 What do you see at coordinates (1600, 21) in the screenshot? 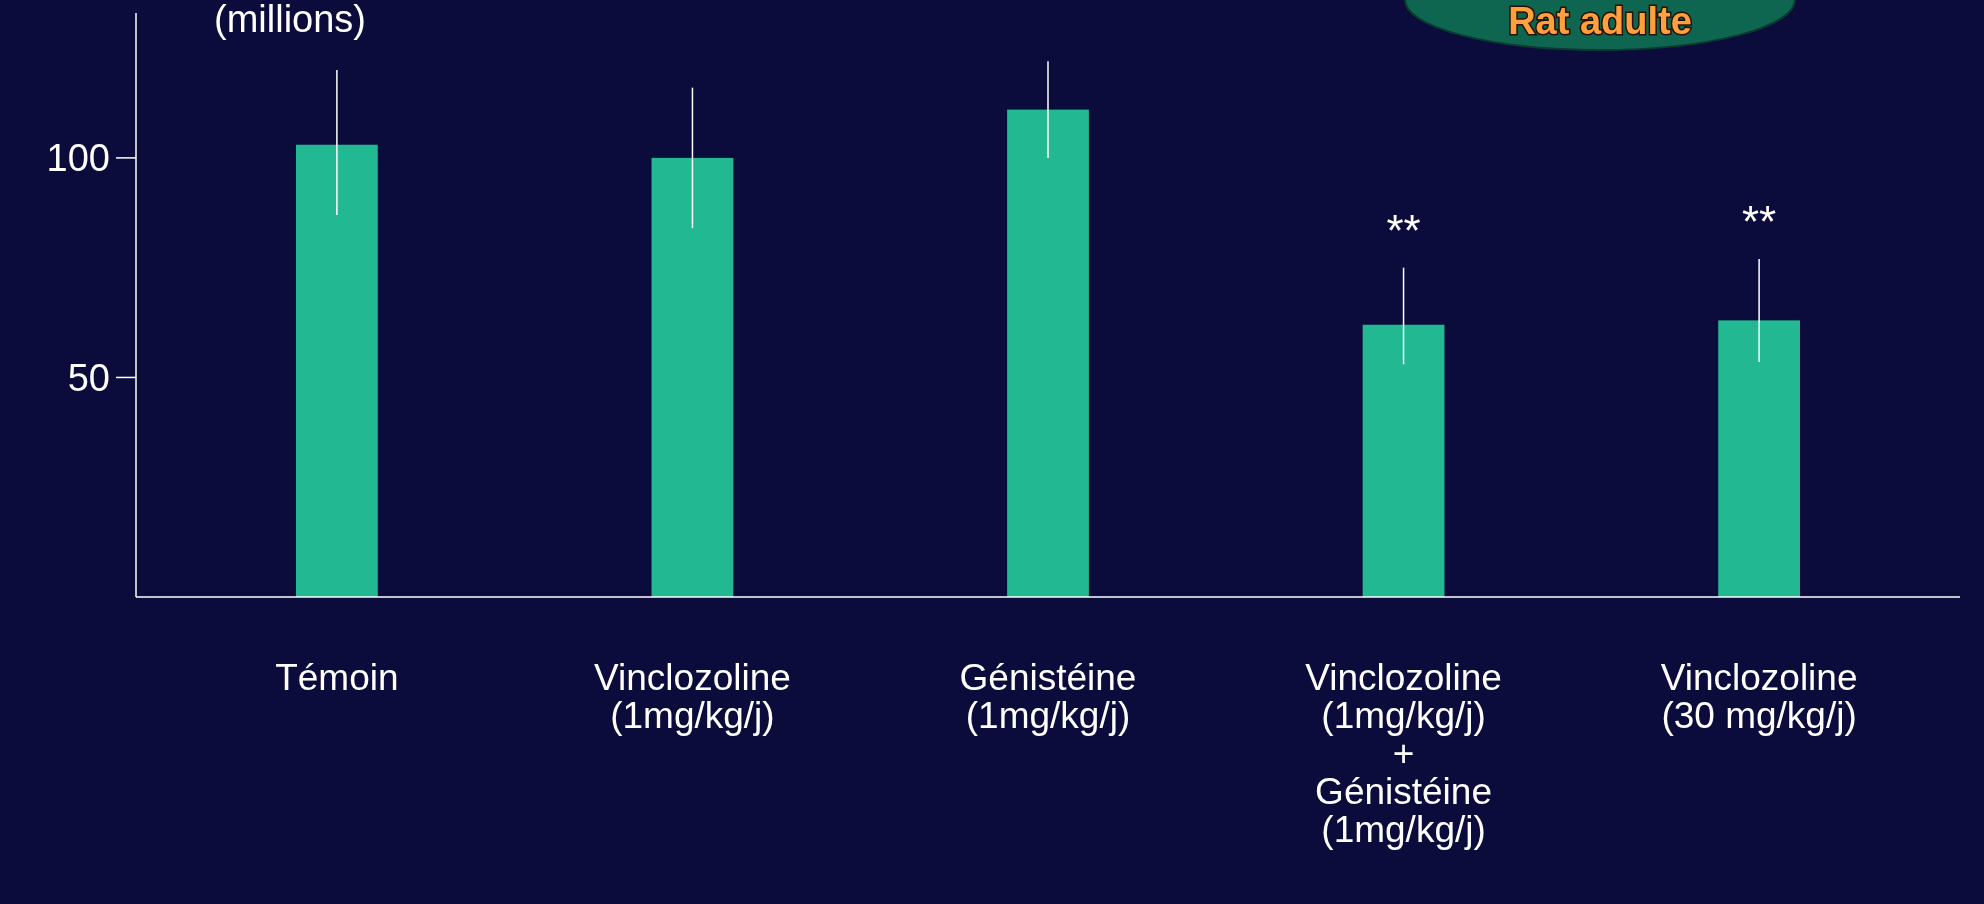
I see `annotation: Rat adulte` at bounding box center [1600, 21].